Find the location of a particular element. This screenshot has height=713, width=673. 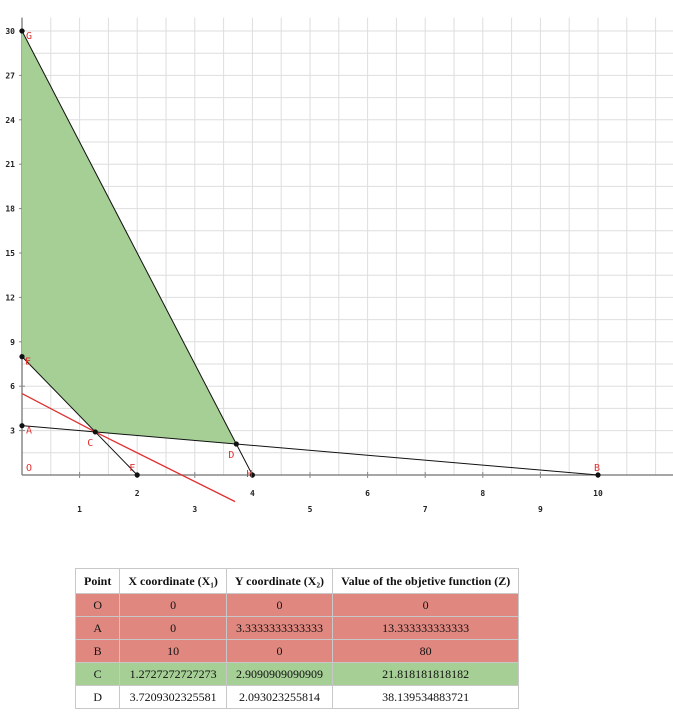

y-tick-label: 9 is located at coordinates (12, 342).